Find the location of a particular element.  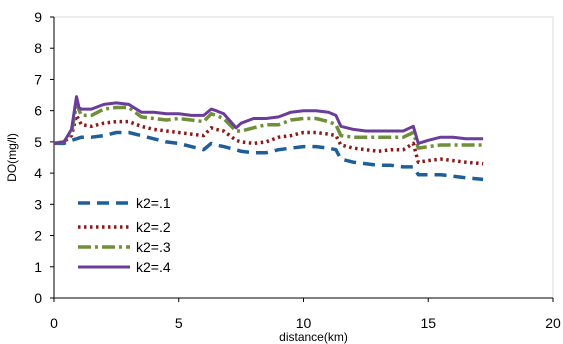

y-tick-label: 1 is located at coordinates (38, 267).